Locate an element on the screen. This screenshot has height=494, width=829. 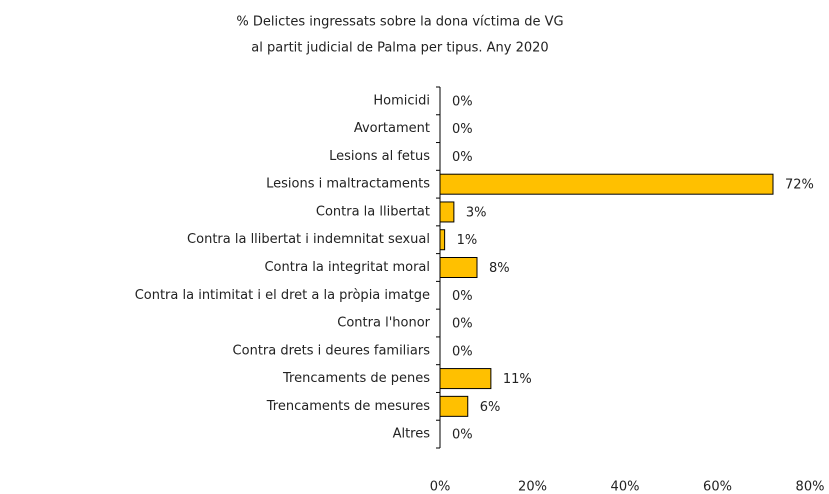
y-tick-label: Lesions i maltractaments is located at coordinates (348, 184).